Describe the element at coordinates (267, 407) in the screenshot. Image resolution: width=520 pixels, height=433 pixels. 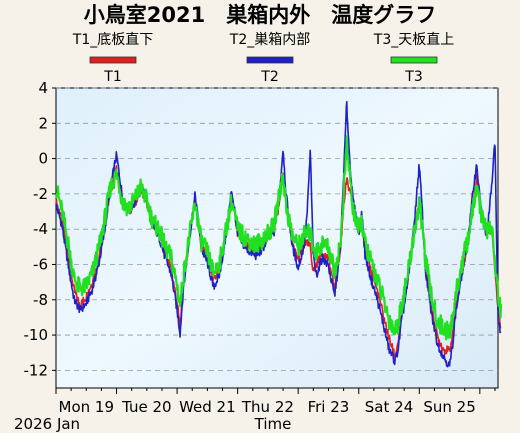
I see `x-tick-label: Thu 22` at that location.